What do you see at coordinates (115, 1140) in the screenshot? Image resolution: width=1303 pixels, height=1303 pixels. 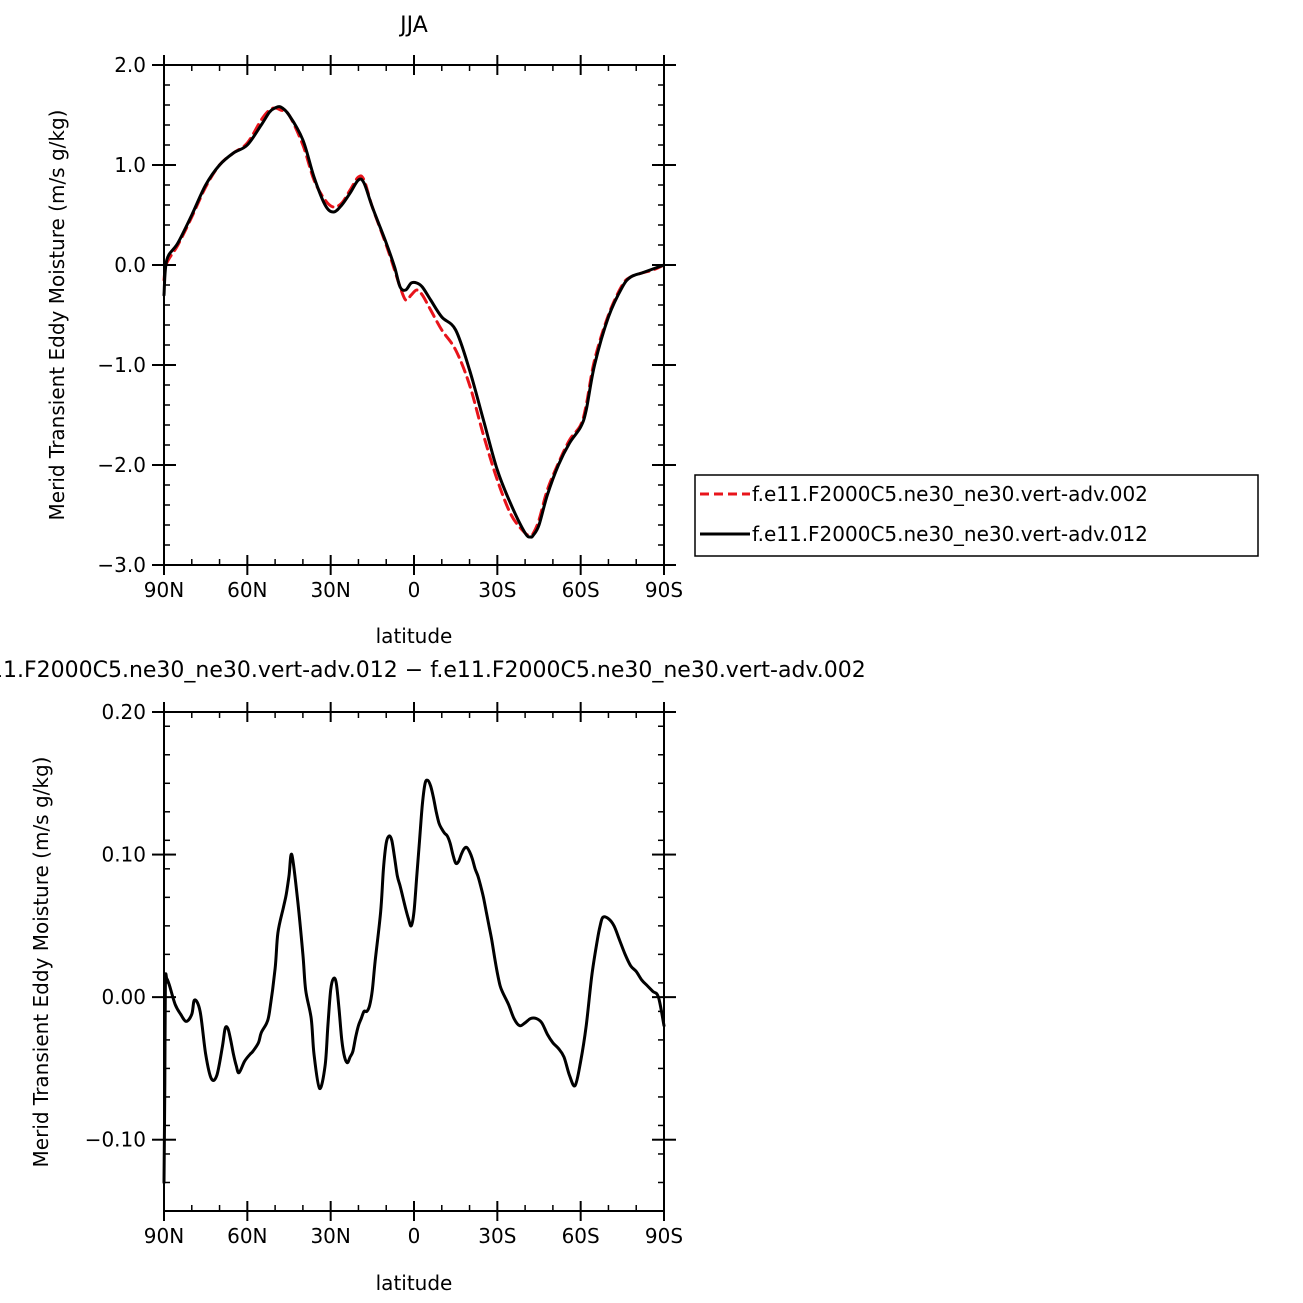 I see `y-tick-label: −0.10` at bounding box center [115, 1140].